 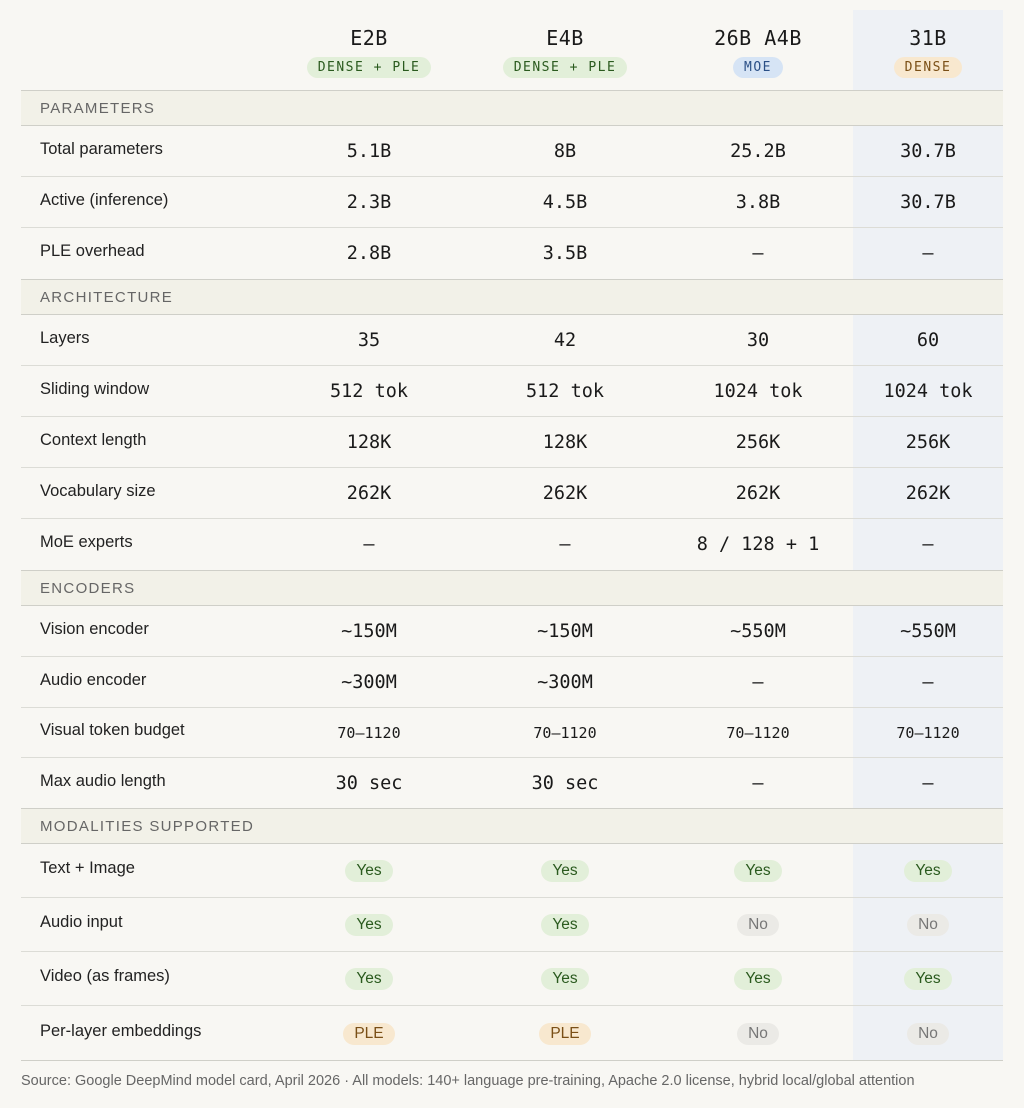 I want to click on table-cell: 1024 tok, so click(x=928, y=391).